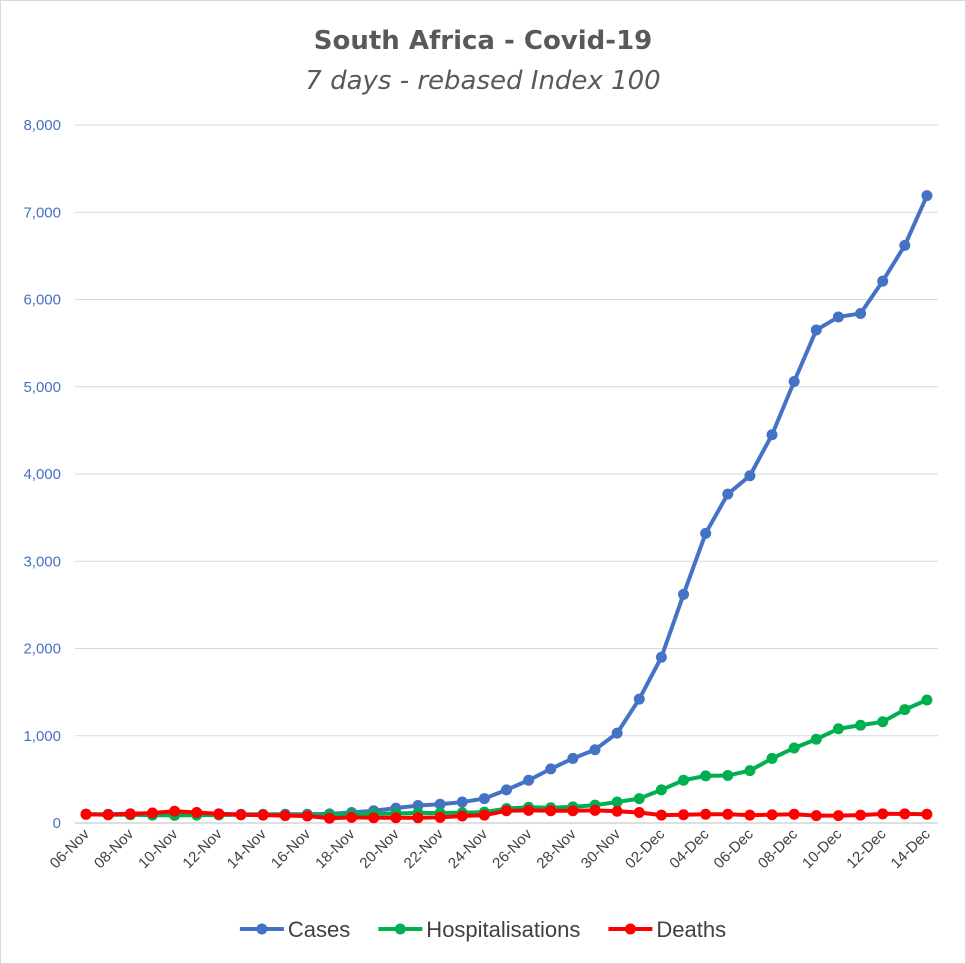 Image resolution: width=966 pixels, height=964 pixels. I want to click on chart-subtitle: 7 days - rebased Index 100, so click(482, 81).